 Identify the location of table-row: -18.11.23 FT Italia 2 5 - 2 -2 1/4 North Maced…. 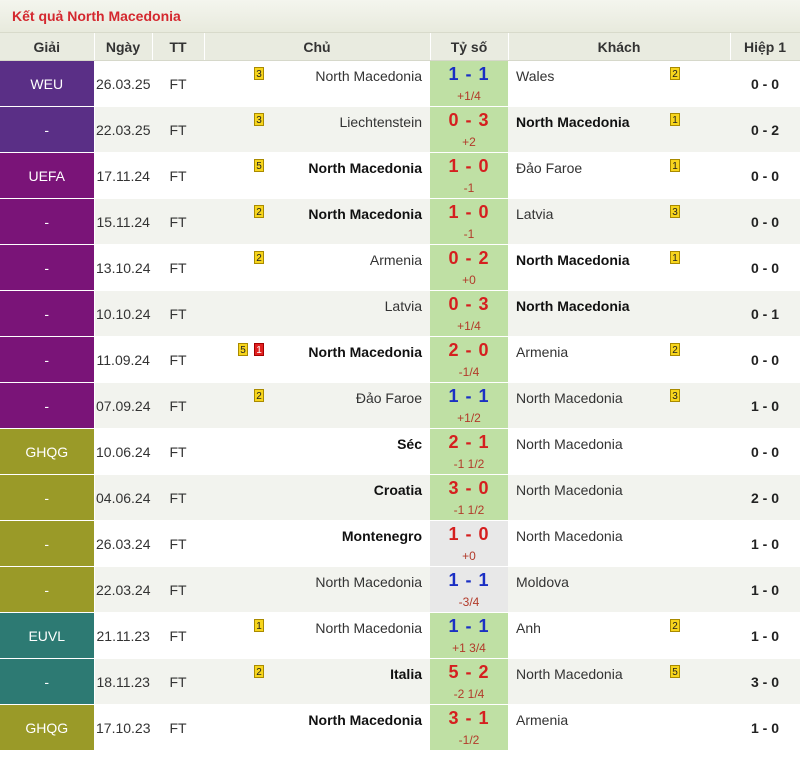
(400, 681).